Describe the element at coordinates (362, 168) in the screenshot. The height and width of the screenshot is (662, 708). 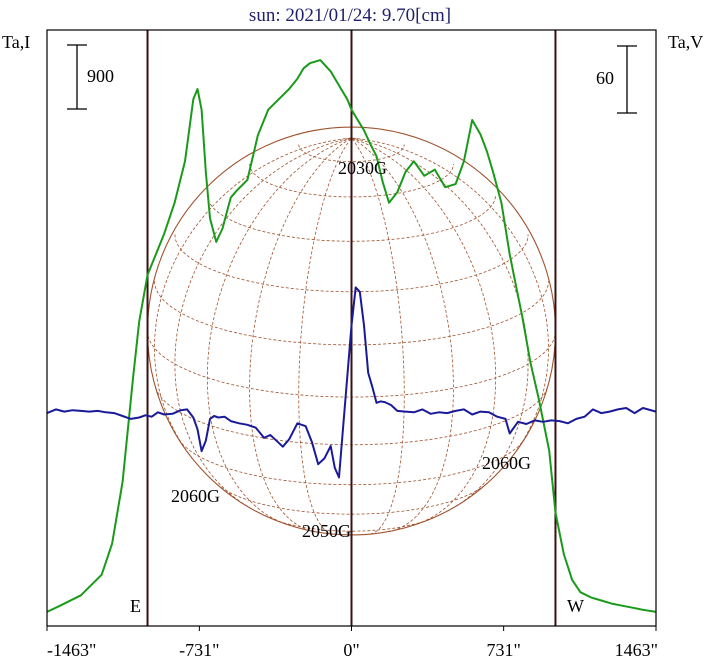
I see `annotation-2030g: 2030G` at that location.